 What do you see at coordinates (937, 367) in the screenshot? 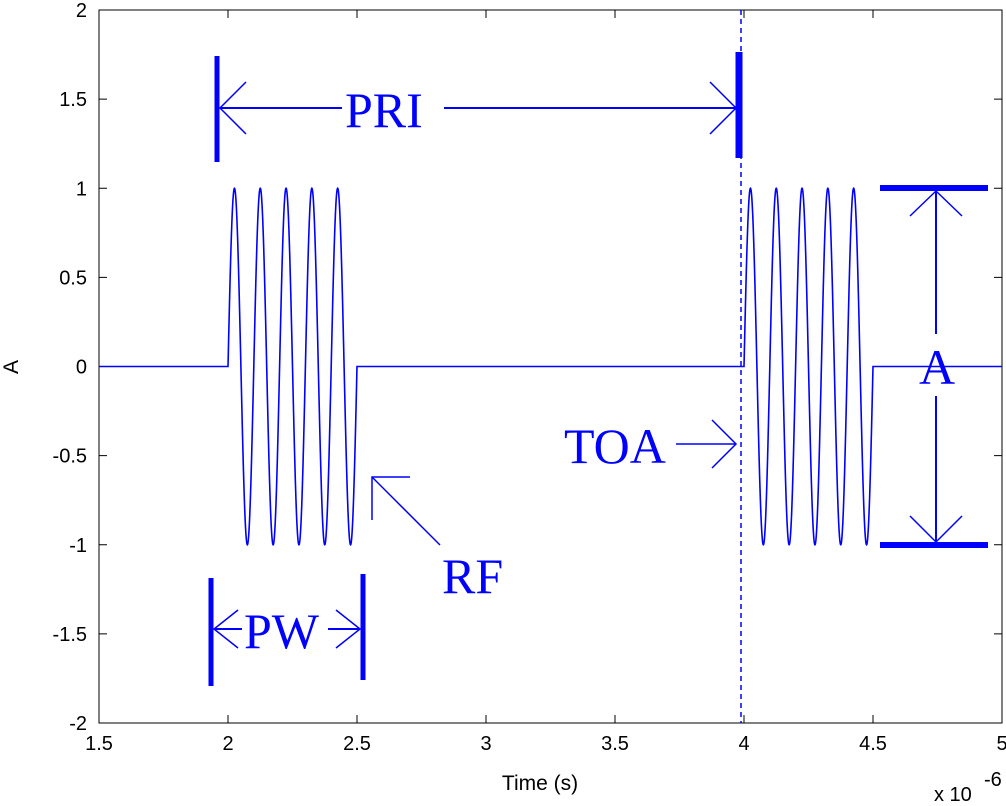
I see `amplitude-label: A` at bounding box center [937, 367].